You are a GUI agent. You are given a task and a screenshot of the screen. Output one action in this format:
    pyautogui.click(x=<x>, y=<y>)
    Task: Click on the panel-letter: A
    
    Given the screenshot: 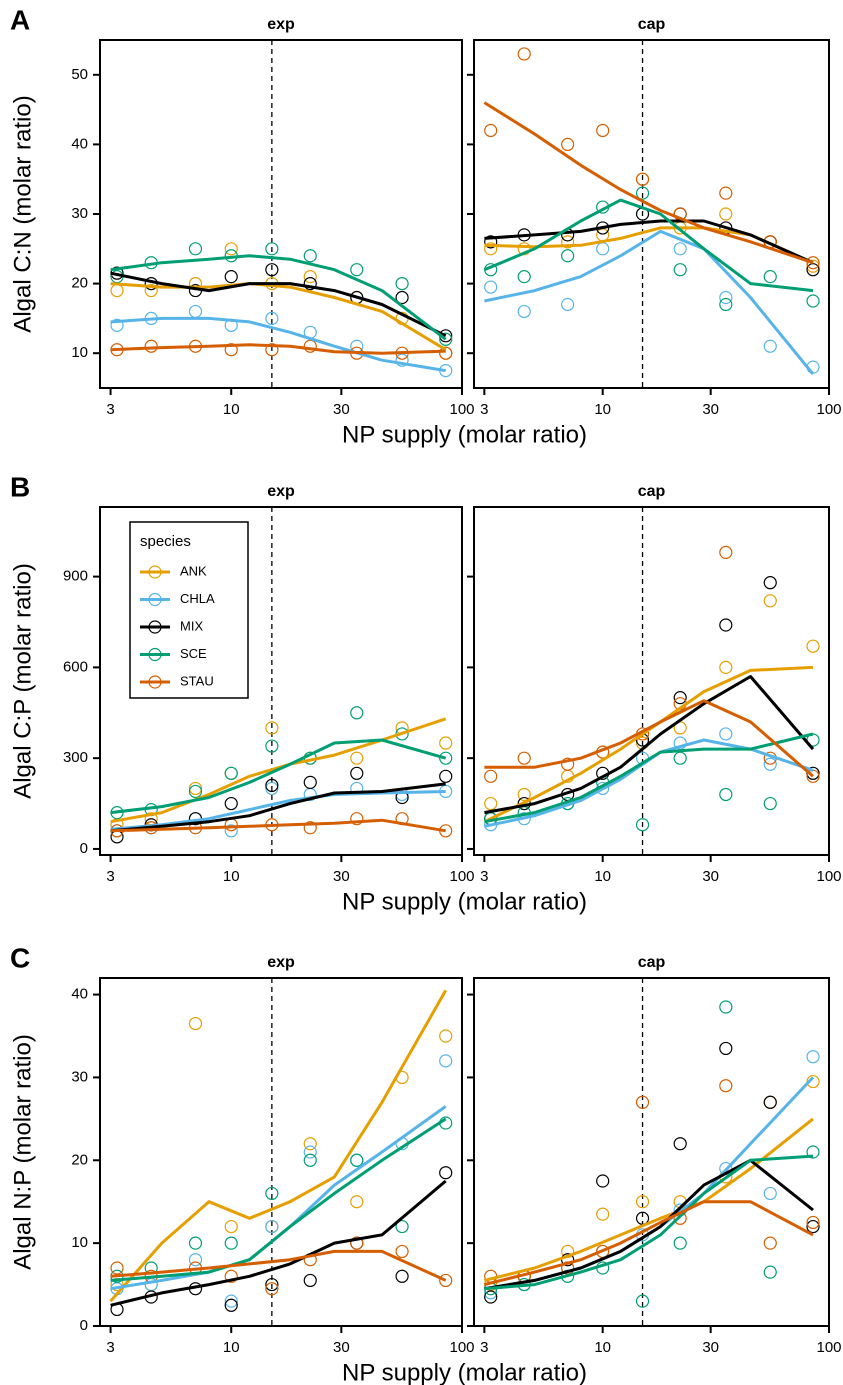 What is the action you would take?
    pyautogui.click(x=20, y=19)
    